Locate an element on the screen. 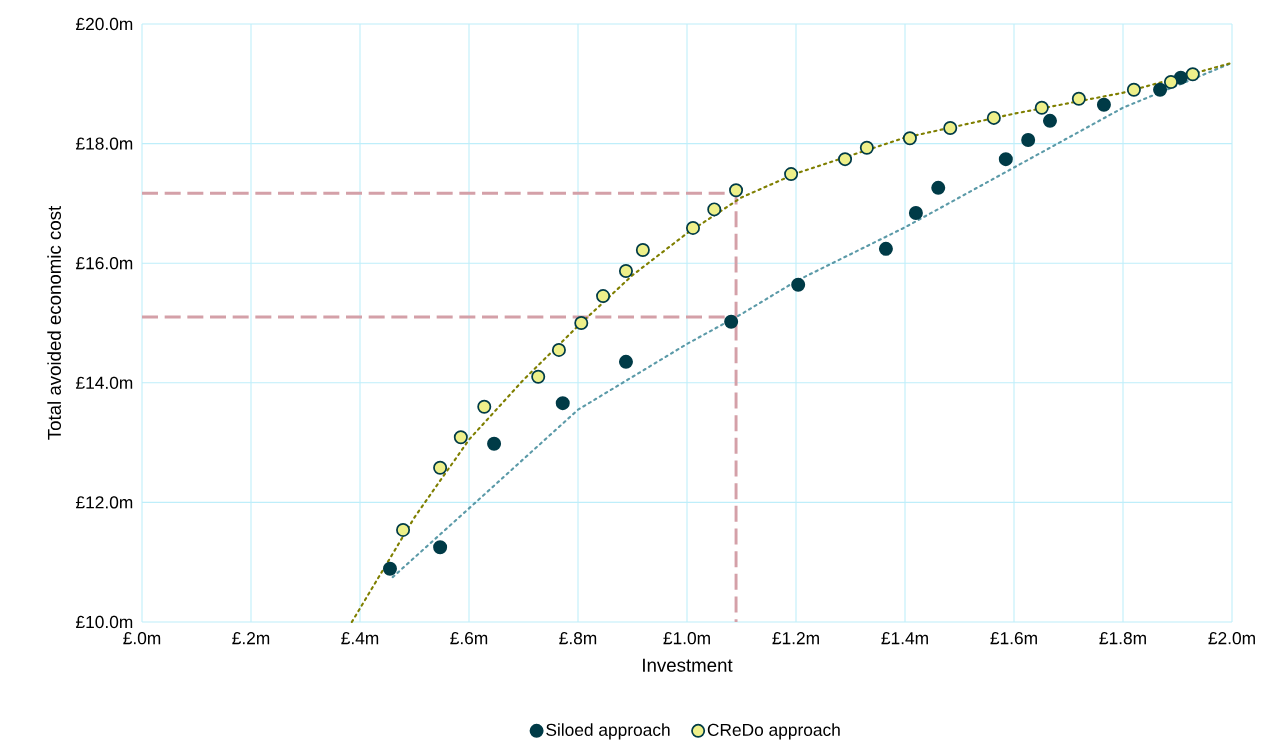 The height and width of the screenshot is (744, 1264). x-tick-label: £1.2m is located at coordinates (795, 638).